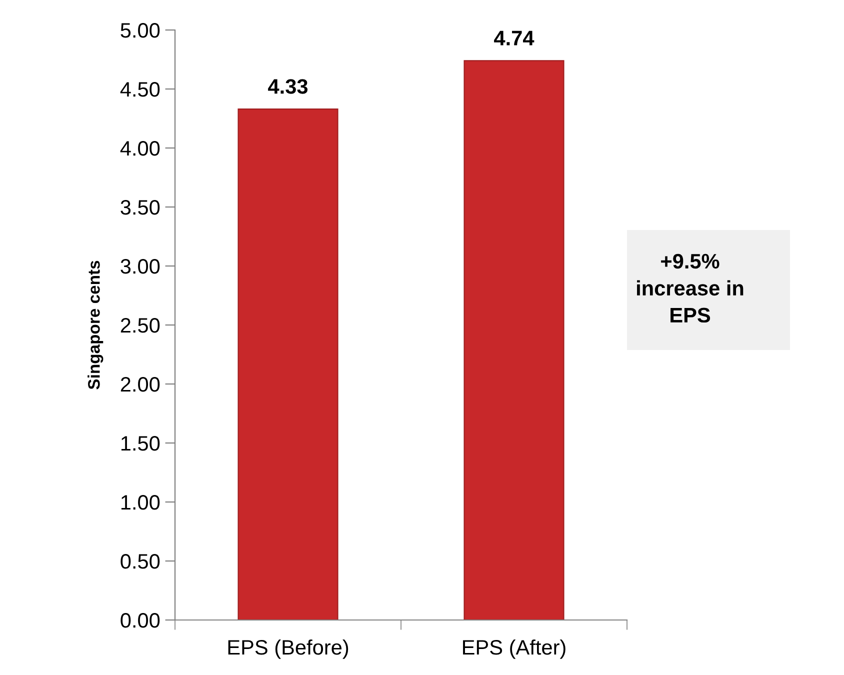  What do you see at coordinates (140, 207) in the screenshot?
I see `y-tick-label: 3.50` at bounding box center [140, 207].